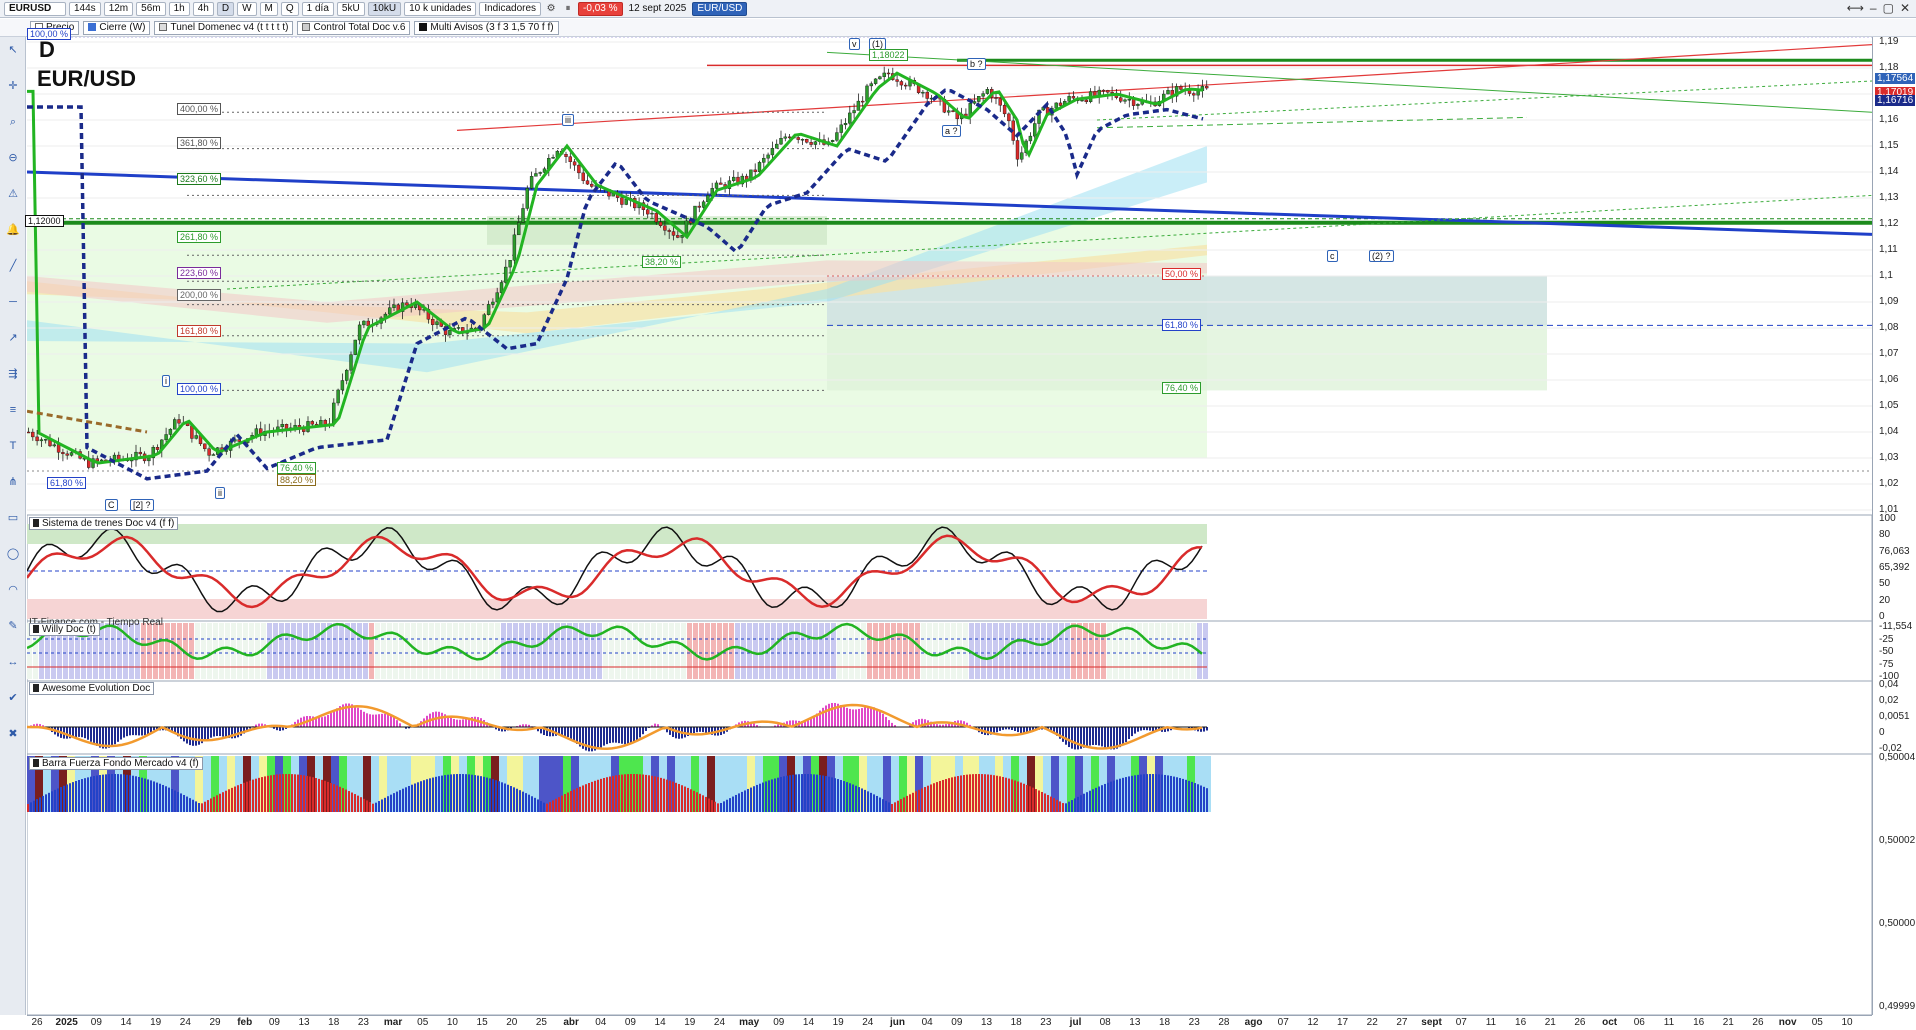 The width and height of the screenshot is (1916, 1030). Describe the element at coordinates (13, 194) in the screenshot. I see `alert-icon: ⚠` at that location.